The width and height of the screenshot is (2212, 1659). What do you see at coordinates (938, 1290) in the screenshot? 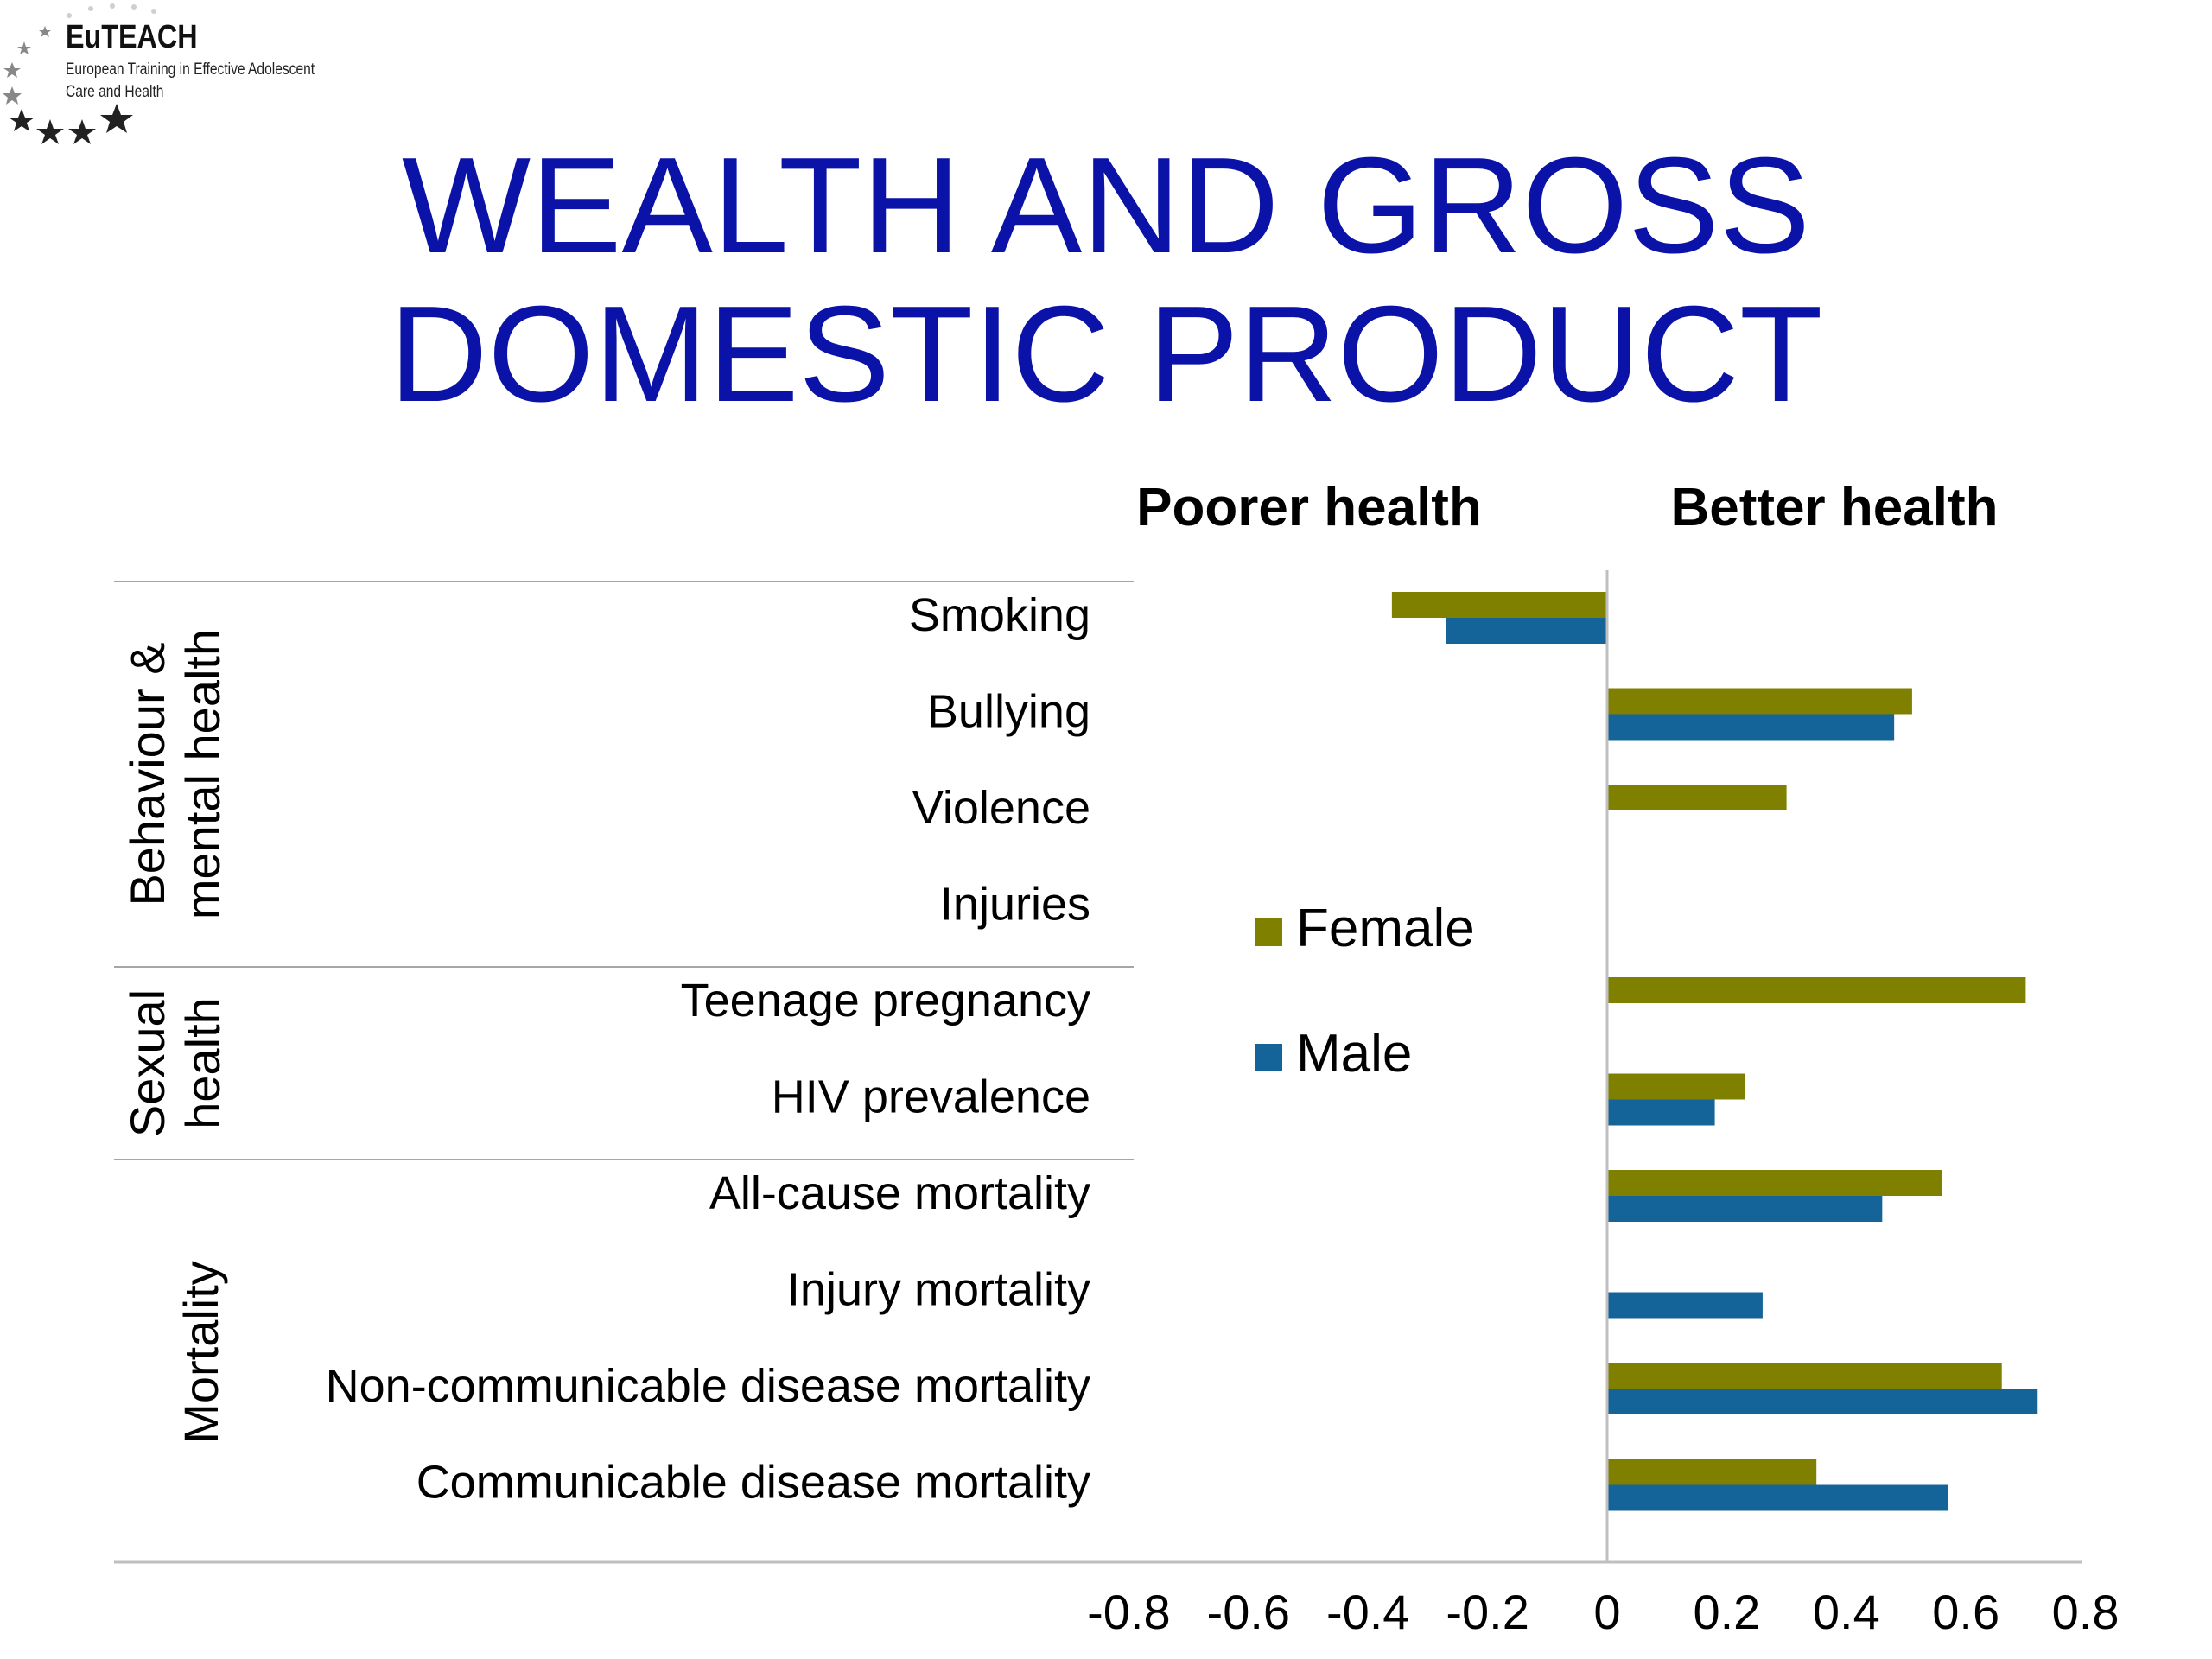
I see `category-label: Injury mortality` at bounding box center [938, 1290].